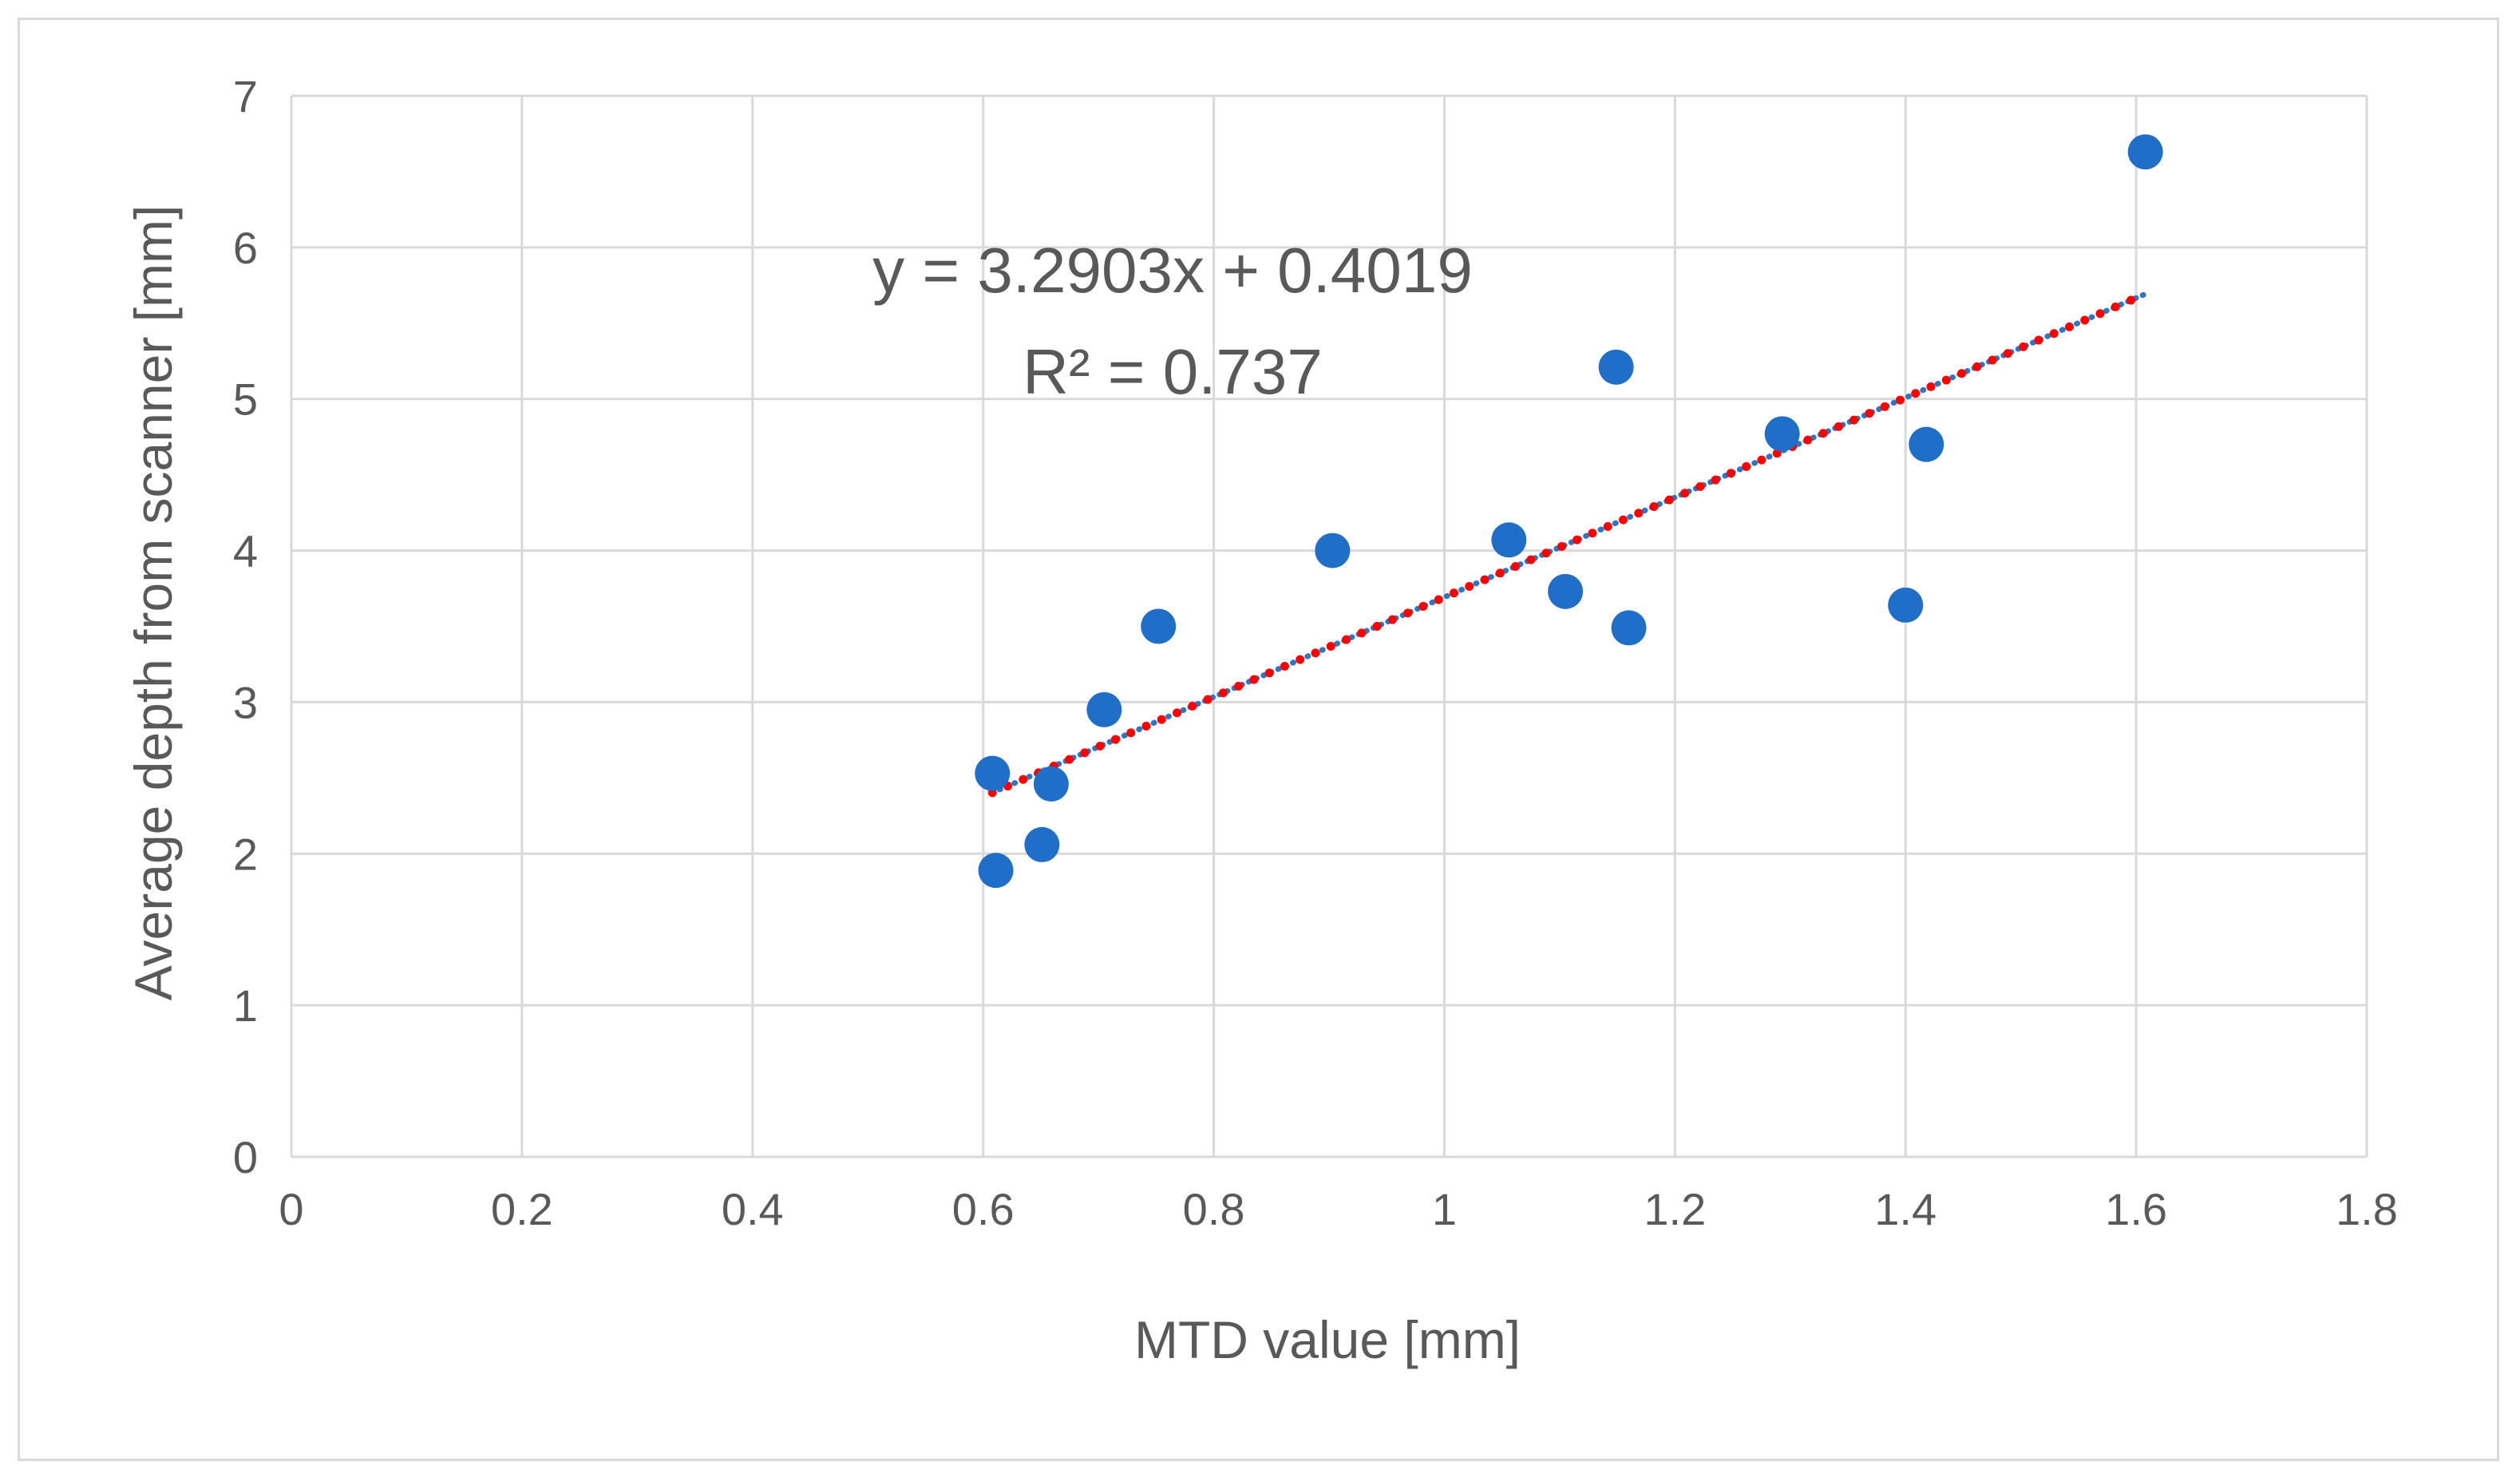  I want to click on x-tick-label: 1.6, so click(2136, 1209).